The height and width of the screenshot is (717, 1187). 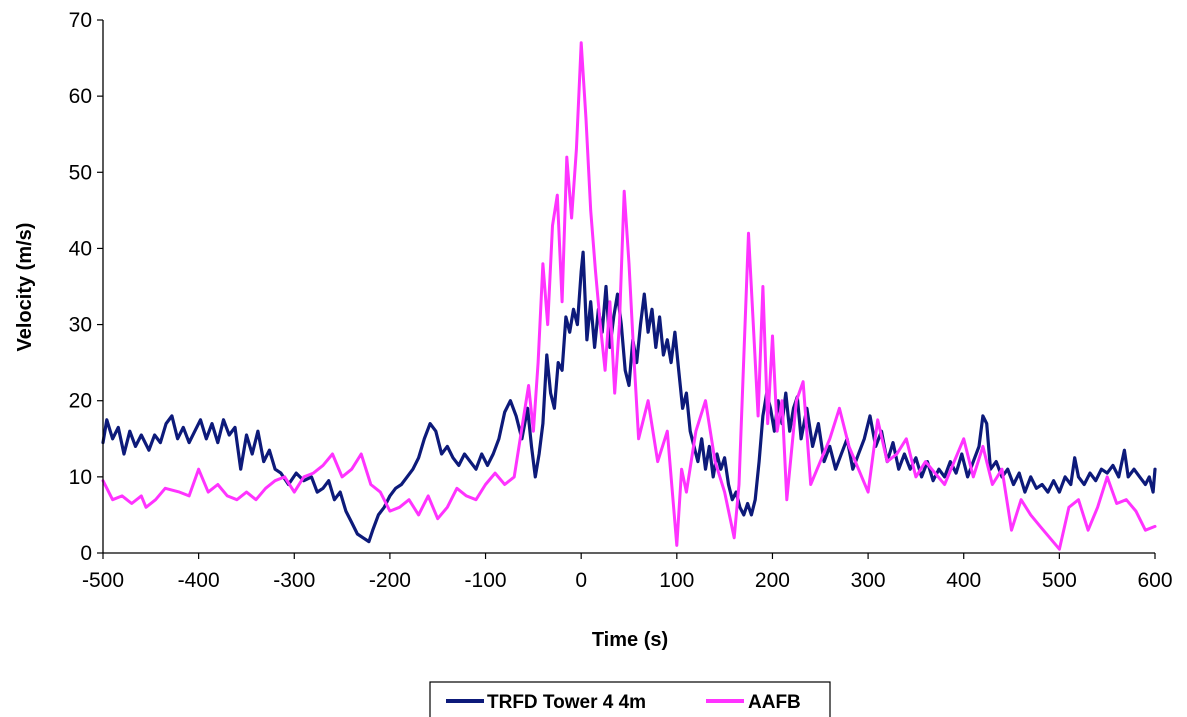 What do you see at coordinates (390, 580) in the screenshot?
I see `x-tick-label: -200` at bounding box center [390, 580].